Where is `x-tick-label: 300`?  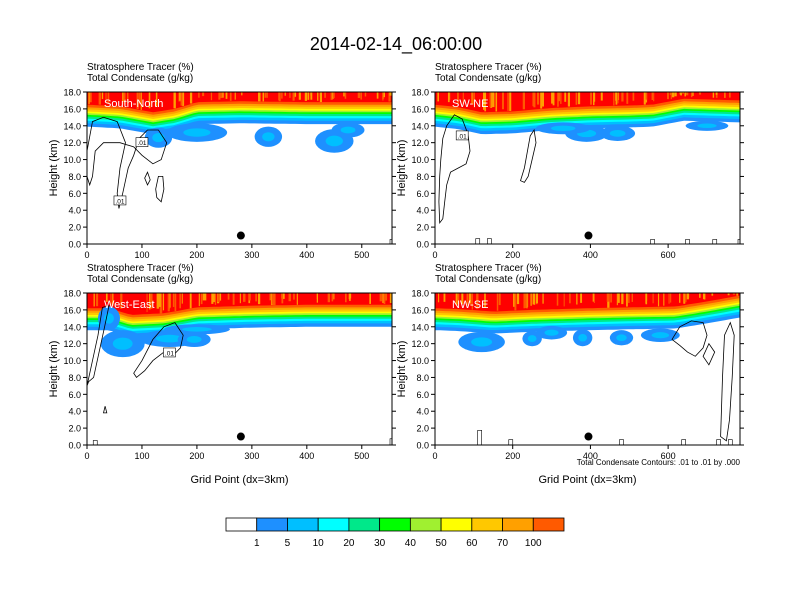
x-tick-label: 300 is located at coordinates (251, 255).